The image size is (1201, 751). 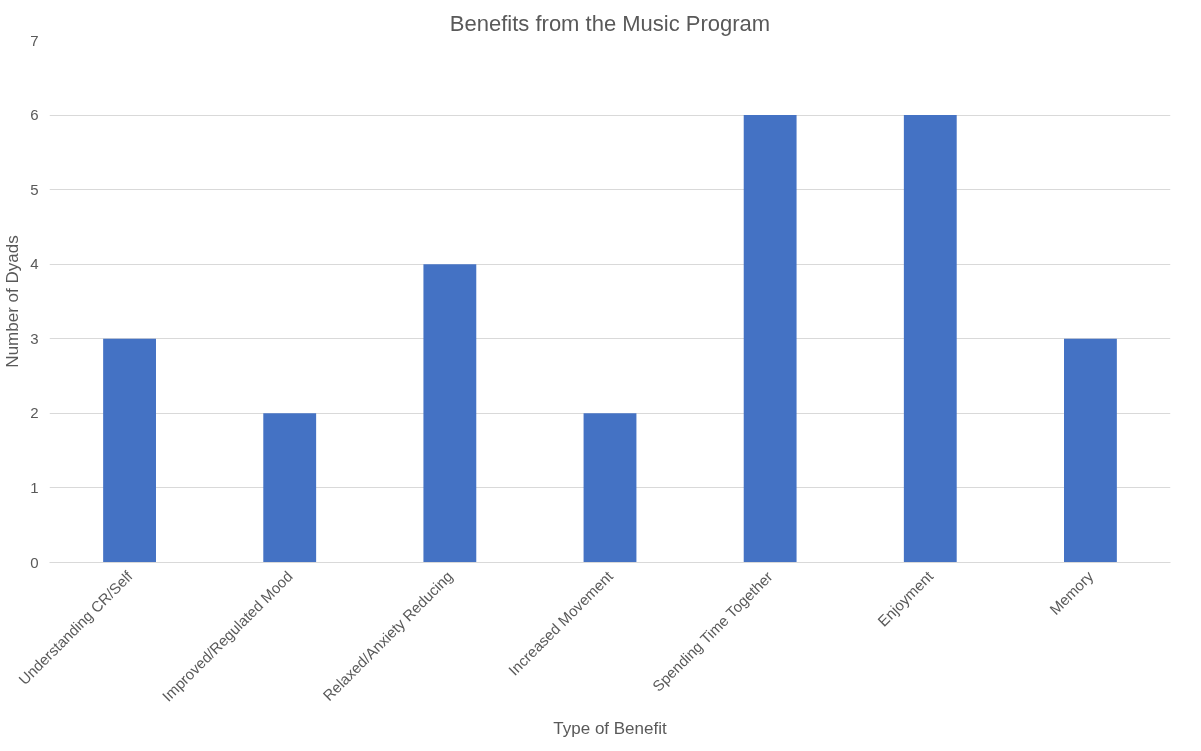 I want to click on y-axis-title: Number of Dyads, so click(x=13, y=301).